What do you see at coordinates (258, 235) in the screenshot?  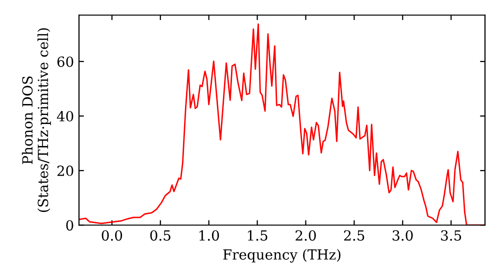 I see `x-tick-label: 1.5` at bounding box center [258, 235].